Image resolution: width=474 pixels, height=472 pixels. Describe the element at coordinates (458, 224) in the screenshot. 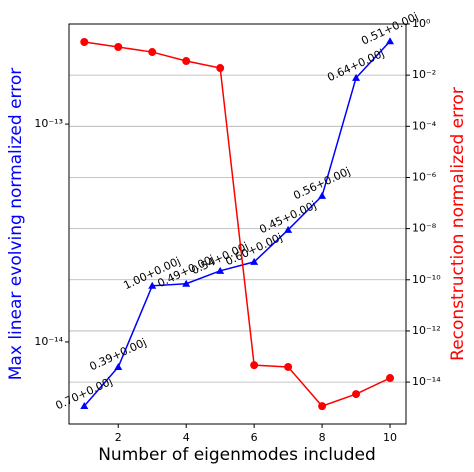

I see `y2-axis-label: Reconstruction normalized error` at that location.